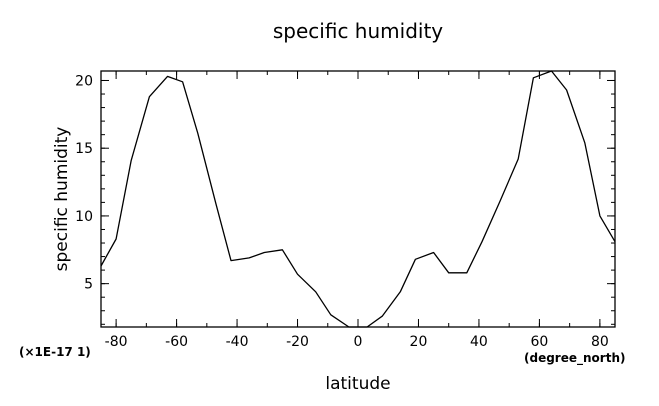 The height and width of the screenshot is (406, 659). Describe the element at coordinates (600, 342) in the screenshot. I see `x-tick-label: 80` at that location.